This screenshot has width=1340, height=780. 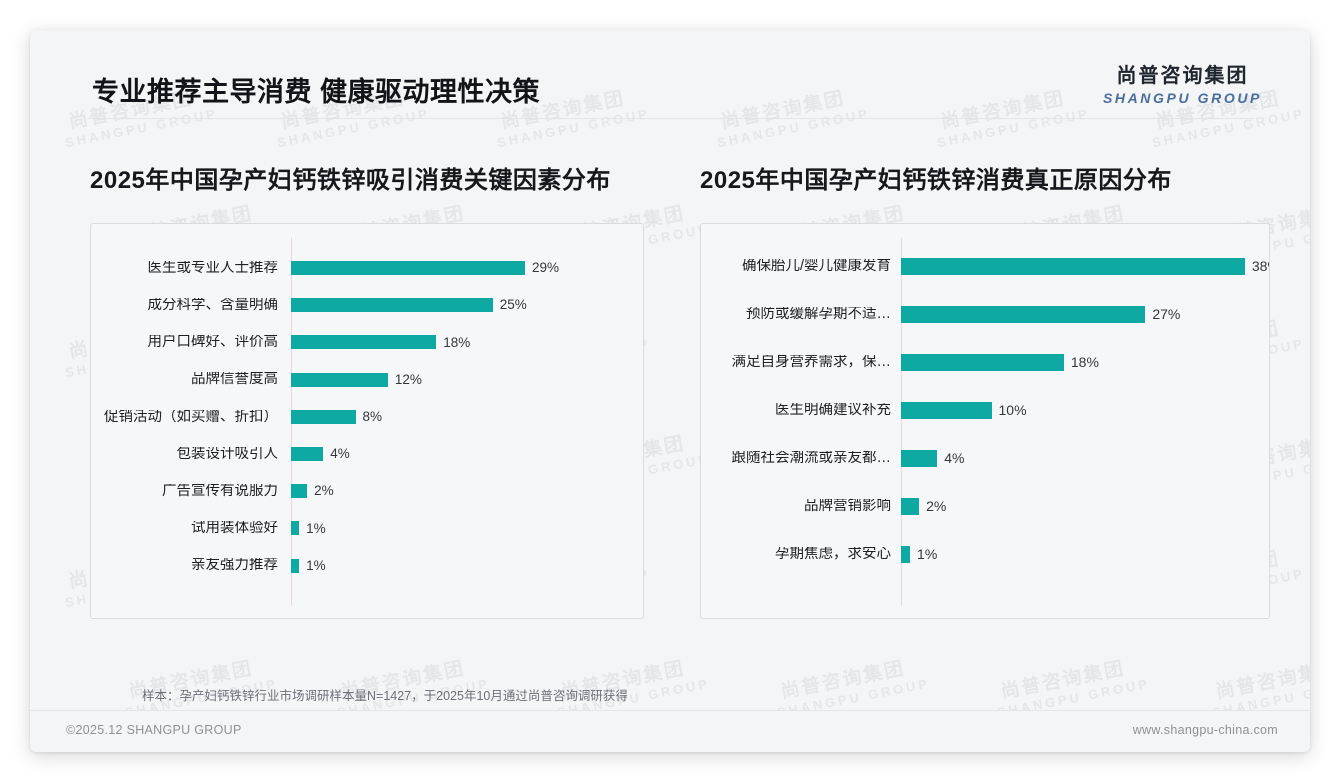 What do you see at coordinates (1205, 730) in the screenshot?
I see `website-link: www.shangpu-china.com` at bounding box center [1205, 730].